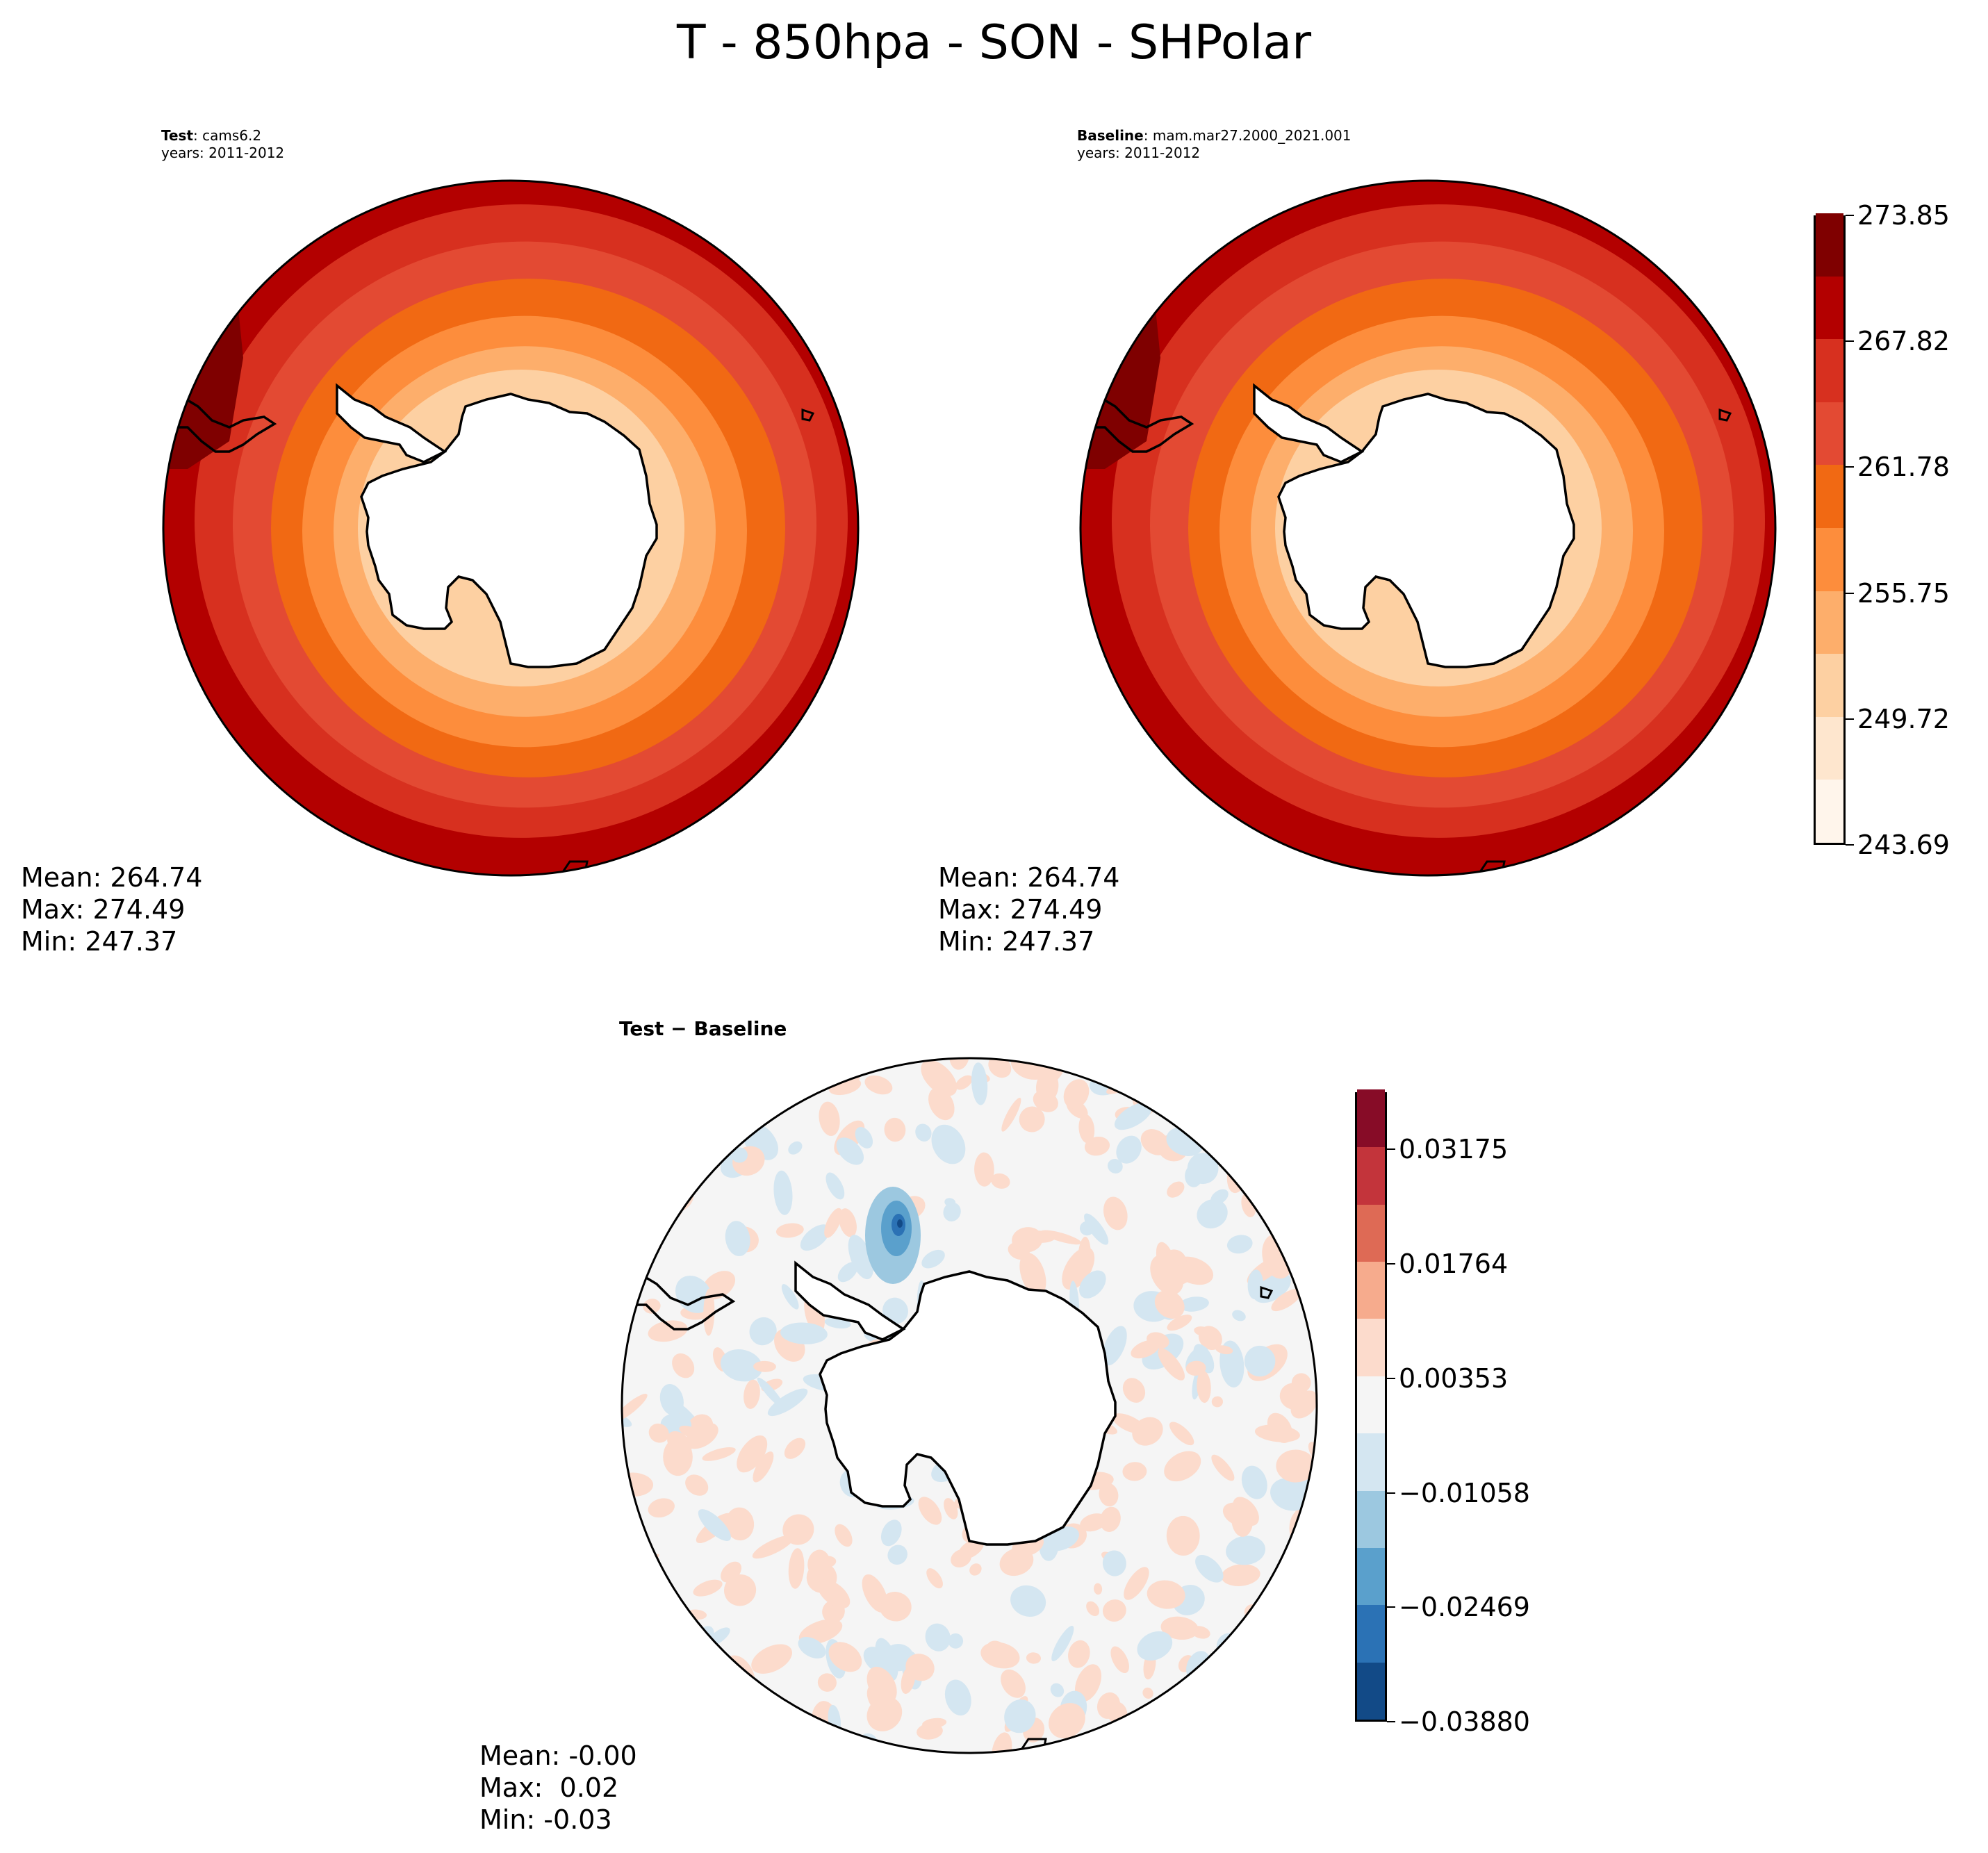 The image size is (1988, 1853). What do you see at coordinates (391, 423) in the screenshot?
I see `land-peninsula` at bounding box center [391, 423].